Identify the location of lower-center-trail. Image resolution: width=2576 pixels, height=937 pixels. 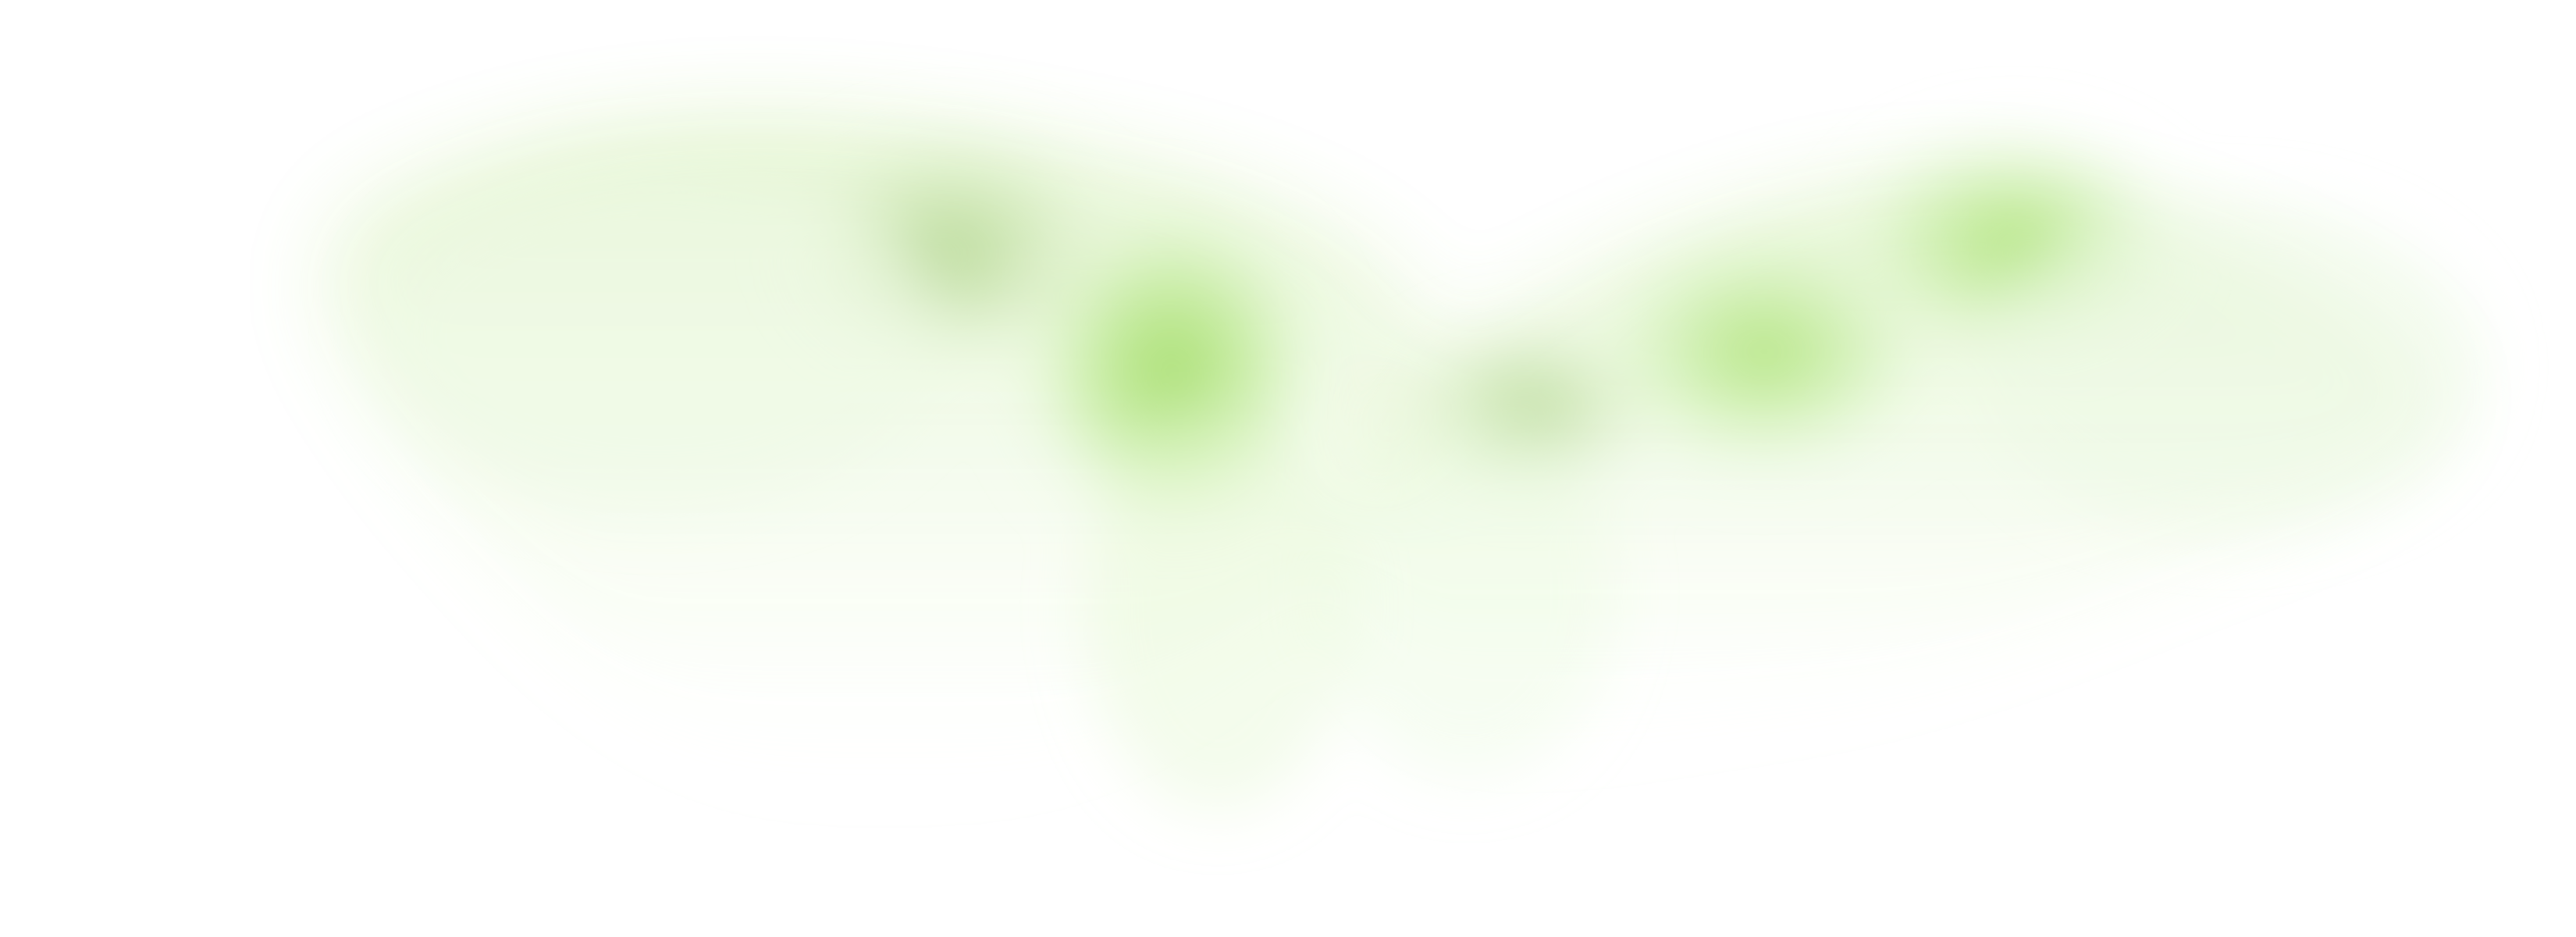
(1467, 593).